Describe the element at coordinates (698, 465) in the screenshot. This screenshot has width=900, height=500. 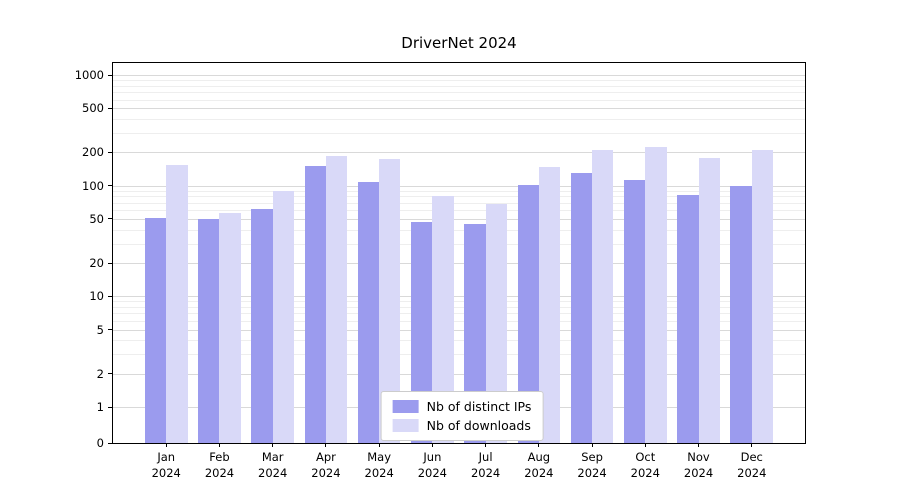
I see `x-tick-label: Nov 2024` at that location.